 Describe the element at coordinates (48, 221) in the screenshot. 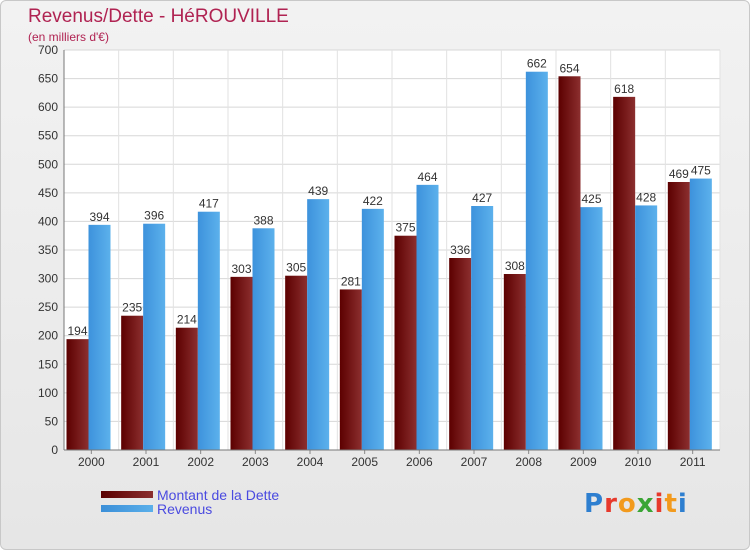

I see `y-tick-label: 400` at that location.